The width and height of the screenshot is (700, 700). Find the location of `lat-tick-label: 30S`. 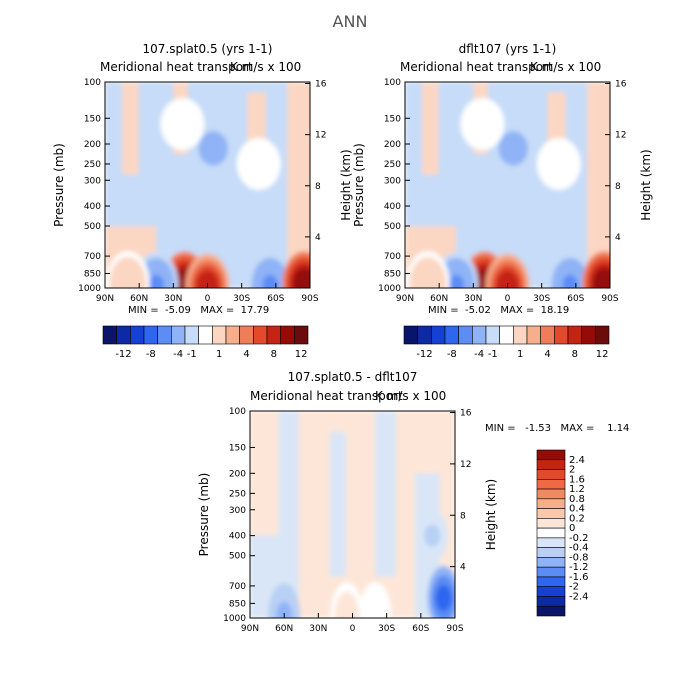

lat-tick-label: 30S is located at coordinates (241, 299).